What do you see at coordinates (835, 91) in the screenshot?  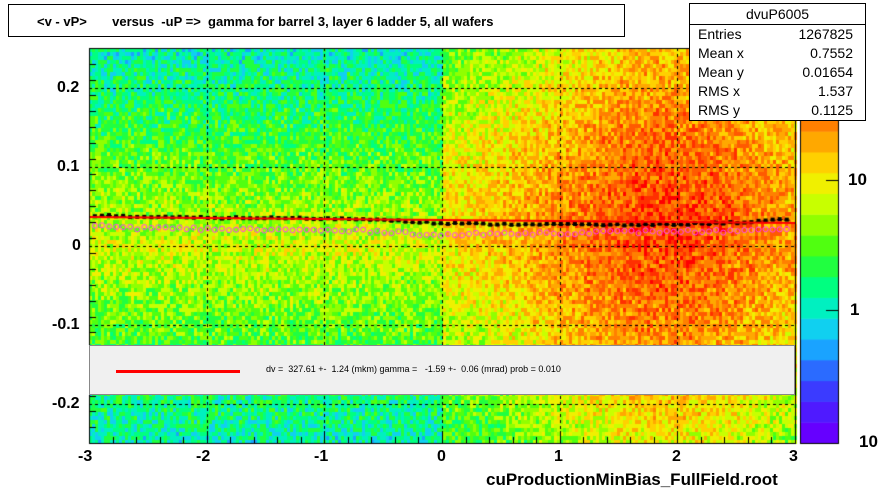 I see `stats-value: 1.537` at bounding box center [835, 91].